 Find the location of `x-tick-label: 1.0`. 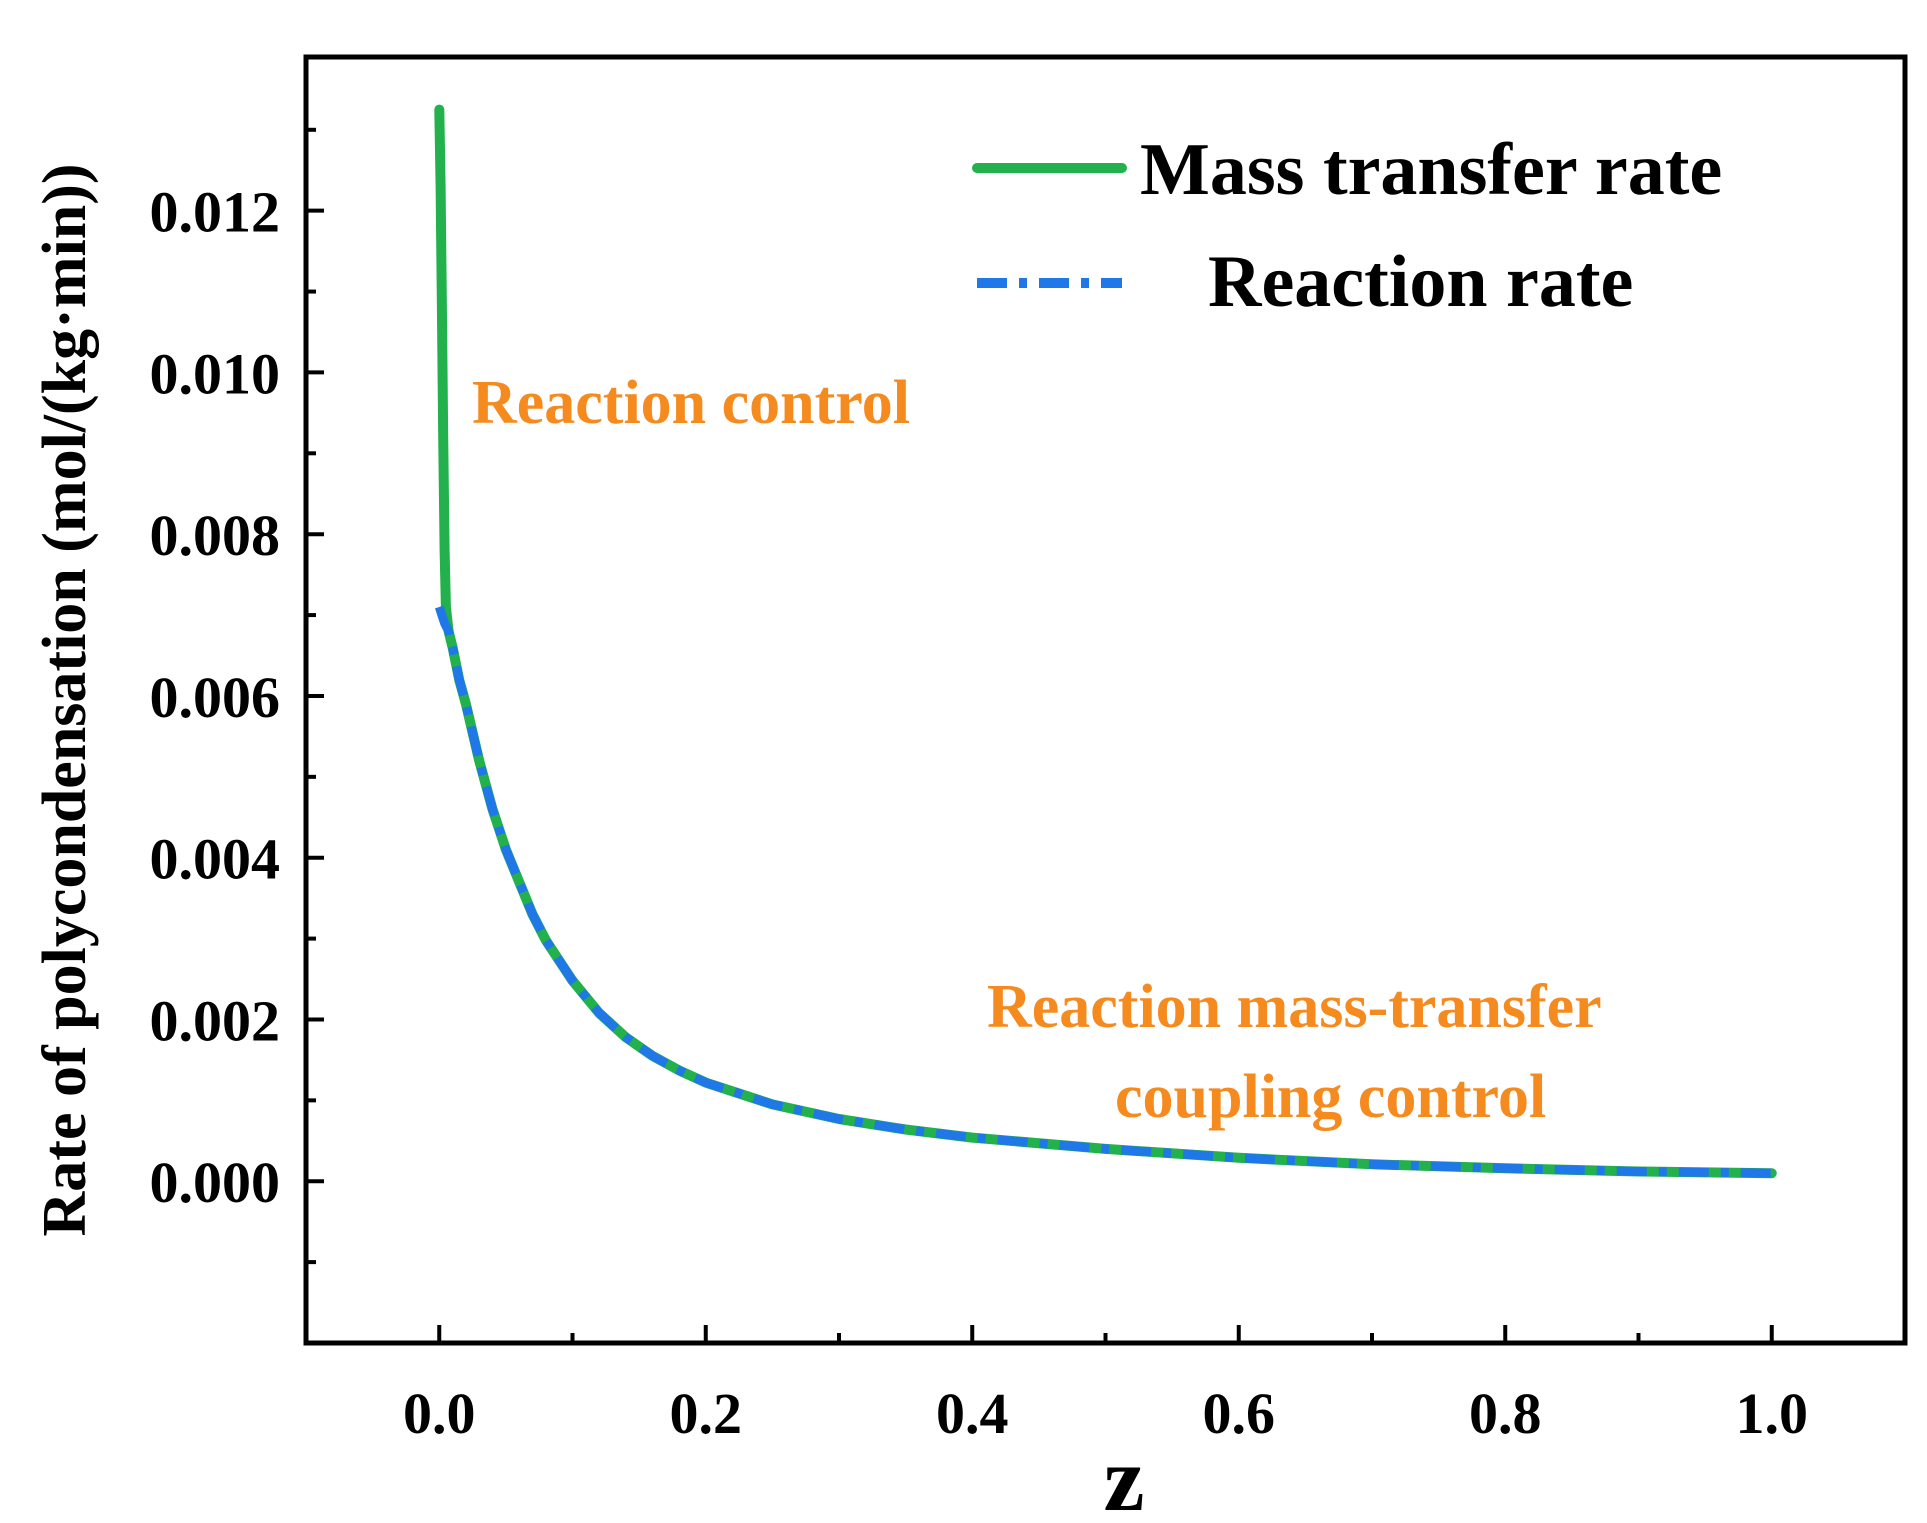

x-tick-label: 1.0 is located at coordinates (1772, 1413).